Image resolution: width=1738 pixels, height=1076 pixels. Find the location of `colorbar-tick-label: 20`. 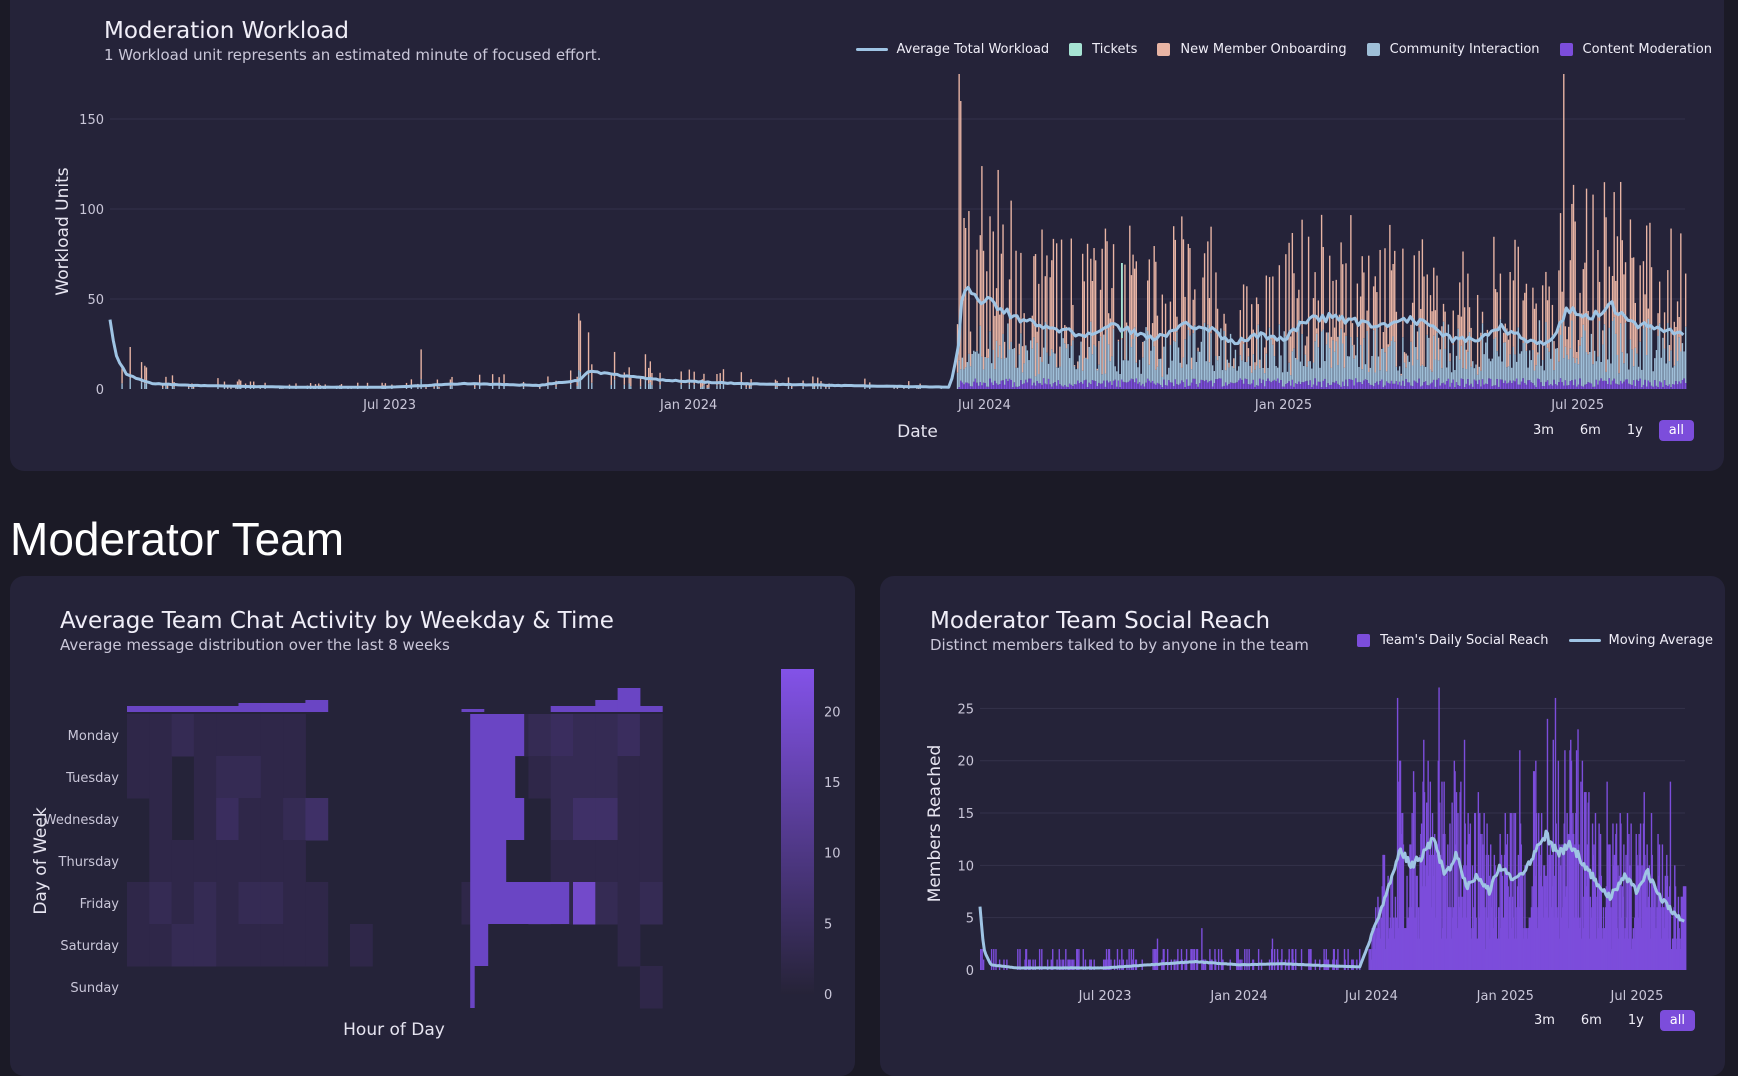

colorbar-tick-label: 20 is located at coordinates (832, 712).